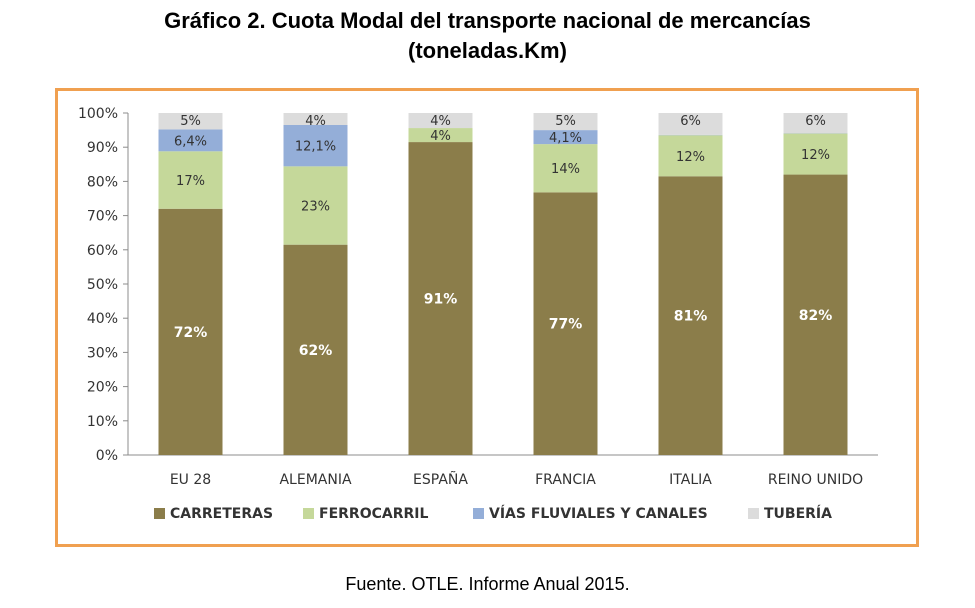 This screenshot has width=975, height=608. I want to click on x-tick-label: EU 28, so click(190, 480).